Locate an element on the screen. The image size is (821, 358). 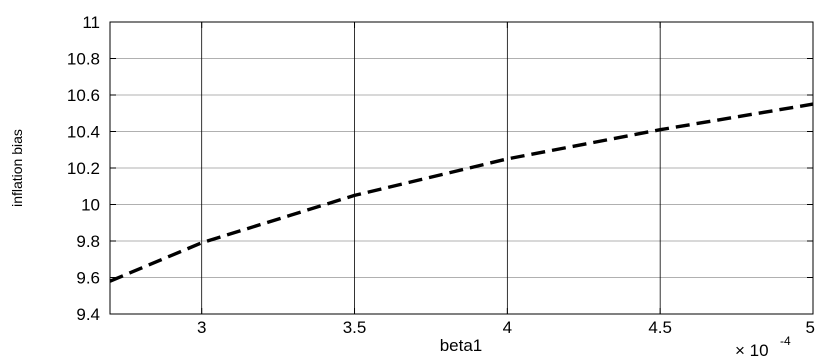
x-tick-label: 5 is located at coordinates (810, 327).